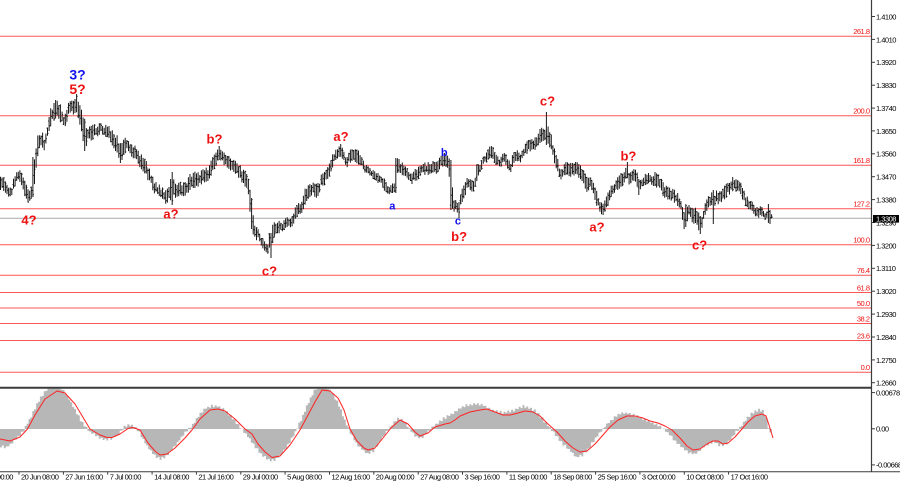 The image size is (900, 485). What do you see at coordinates (439, 477) in the screenshot?
I see `svg-text: 27 Aug 08:00` at bounding box center [439, 477].